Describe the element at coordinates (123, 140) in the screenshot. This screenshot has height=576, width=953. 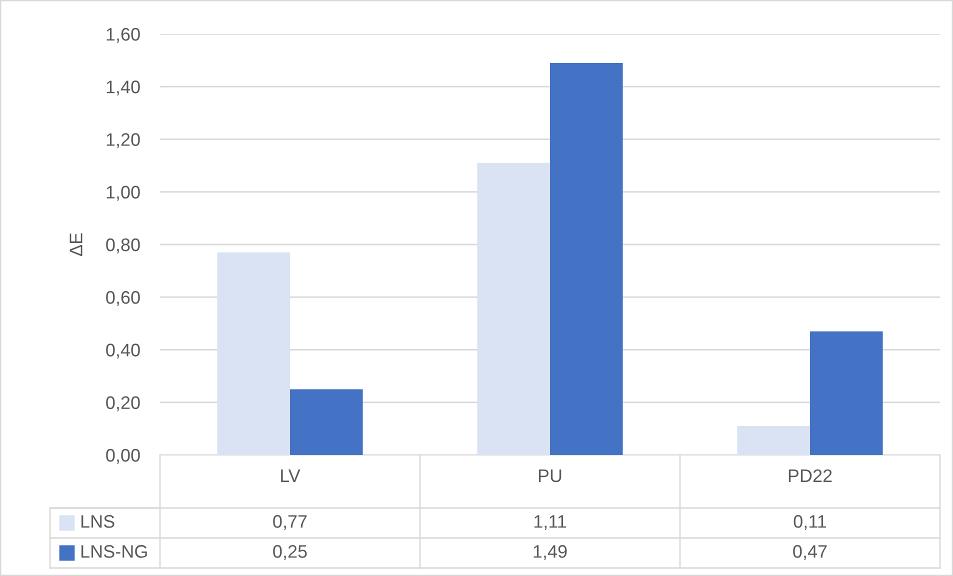
I see `y-tick-label: 1,20` at that location.